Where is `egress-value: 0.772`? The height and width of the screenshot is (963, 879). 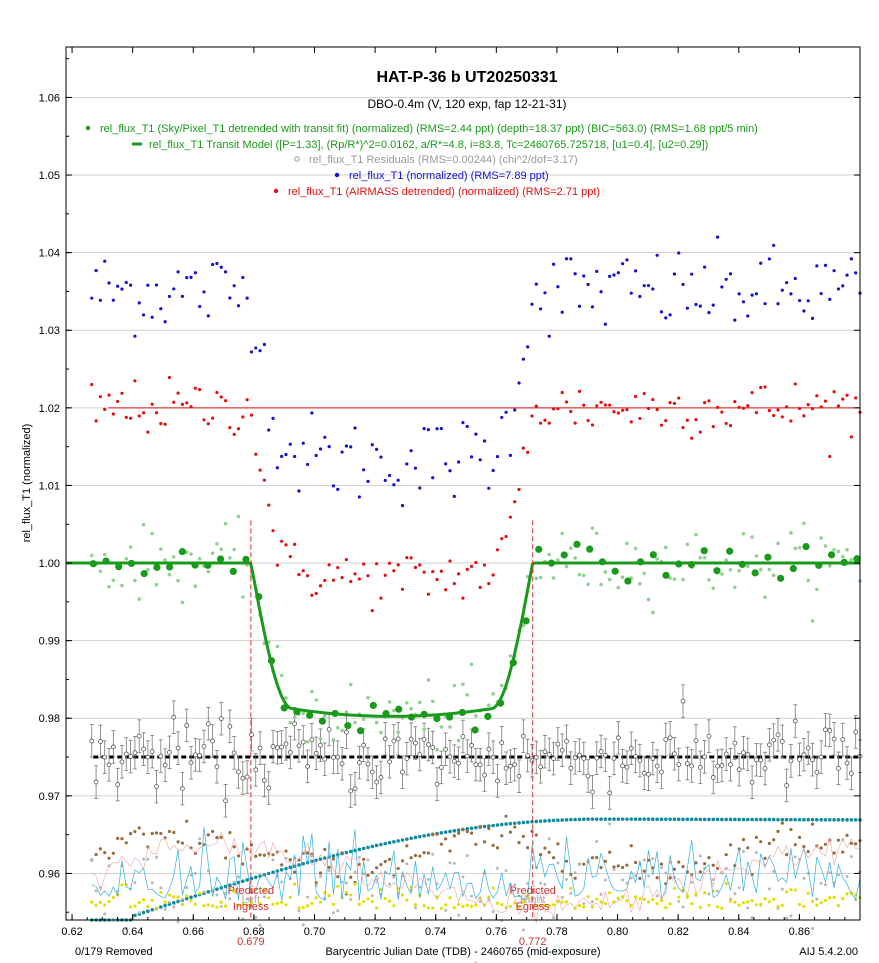
egress-value: 0.772 is located at coordinates (533, 942).